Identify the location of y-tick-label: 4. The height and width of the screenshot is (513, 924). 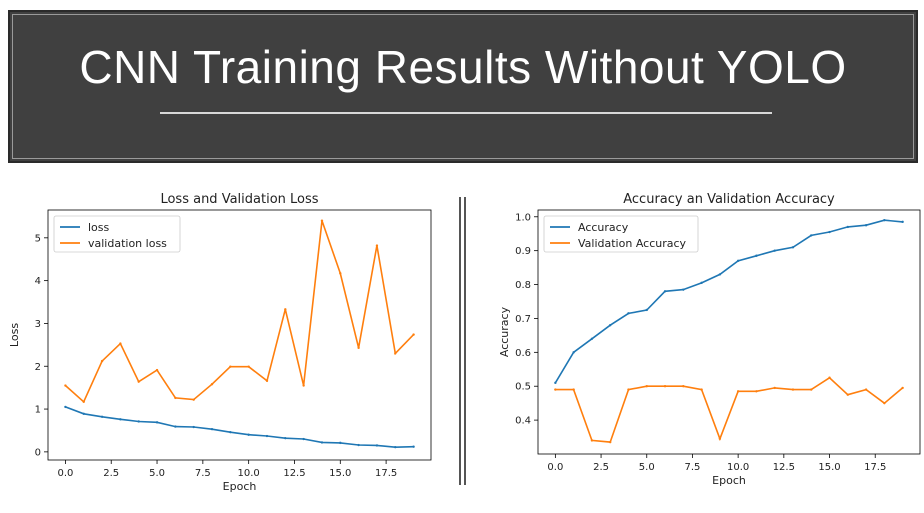
(38, 281).